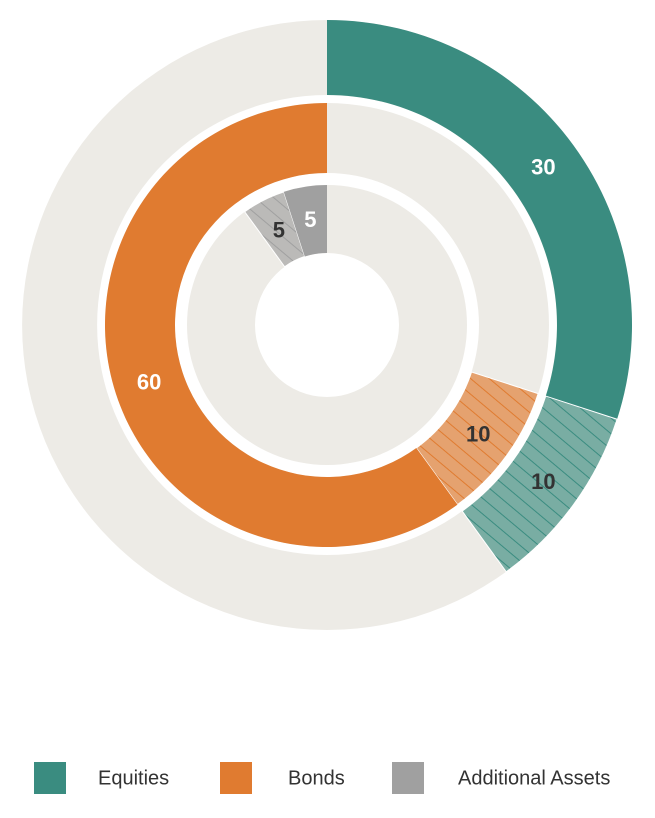  Describe the element at coordinates (543, 167) in the screenshot. I see `value-label: 30` at that location.